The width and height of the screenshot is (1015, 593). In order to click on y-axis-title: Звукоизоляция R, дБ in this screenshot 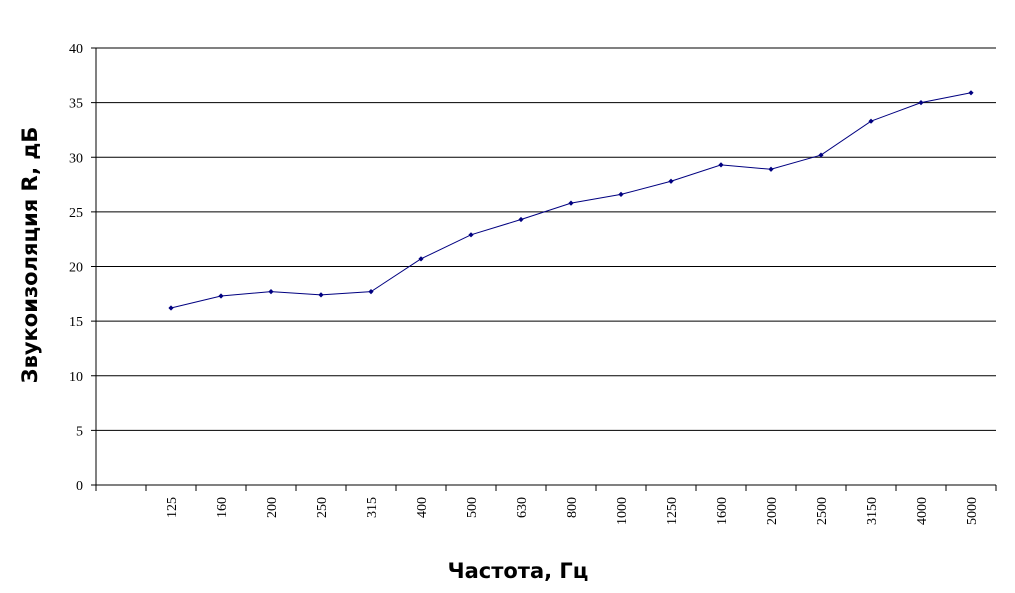, I will do `click(30, 255)`.